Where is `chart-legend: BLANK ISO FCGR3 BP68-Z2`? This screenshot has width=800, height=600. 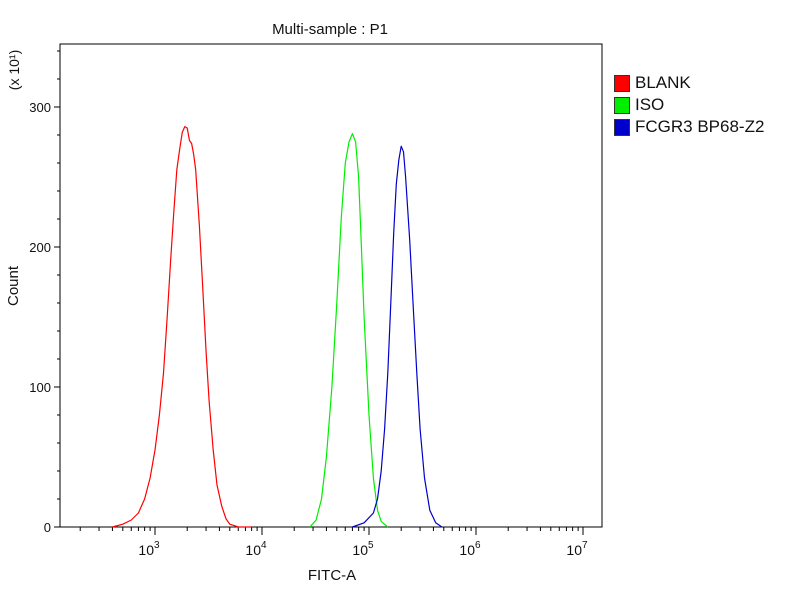
chart-legend: BLANK ISO FCGR3 BP68-Z2 is located at coordinates (689, 105).